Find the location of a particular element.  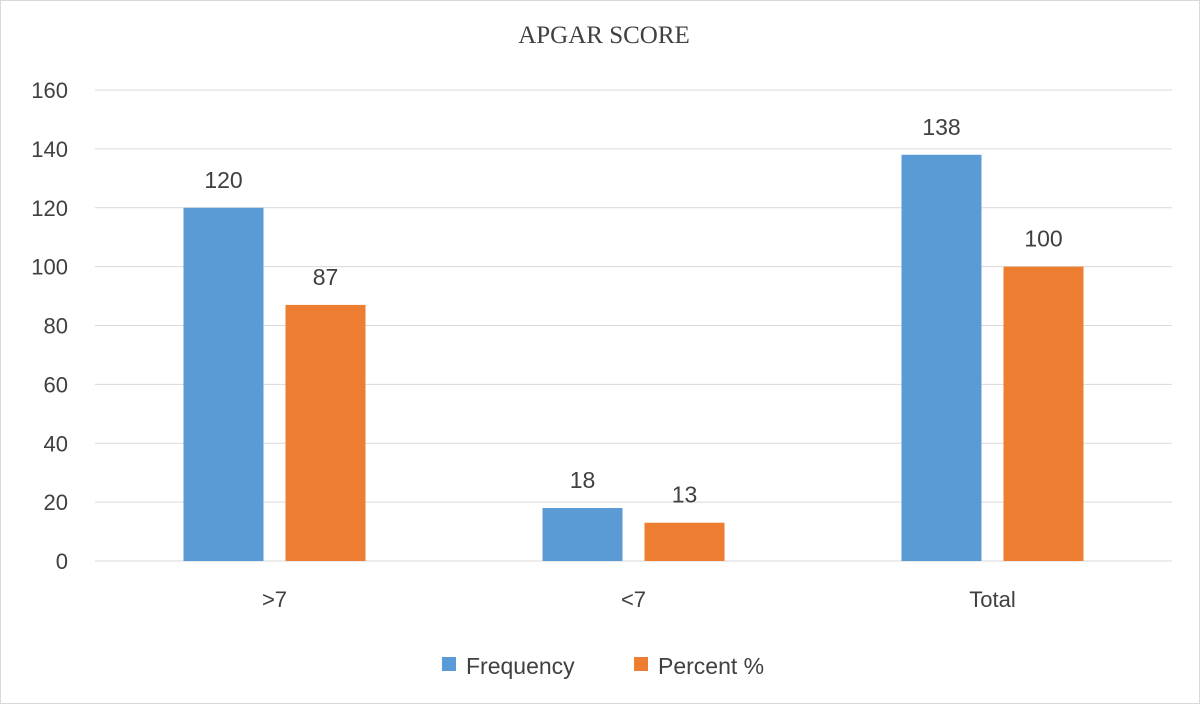

y-tick-label: 80 is located at coordinates (56, 326).